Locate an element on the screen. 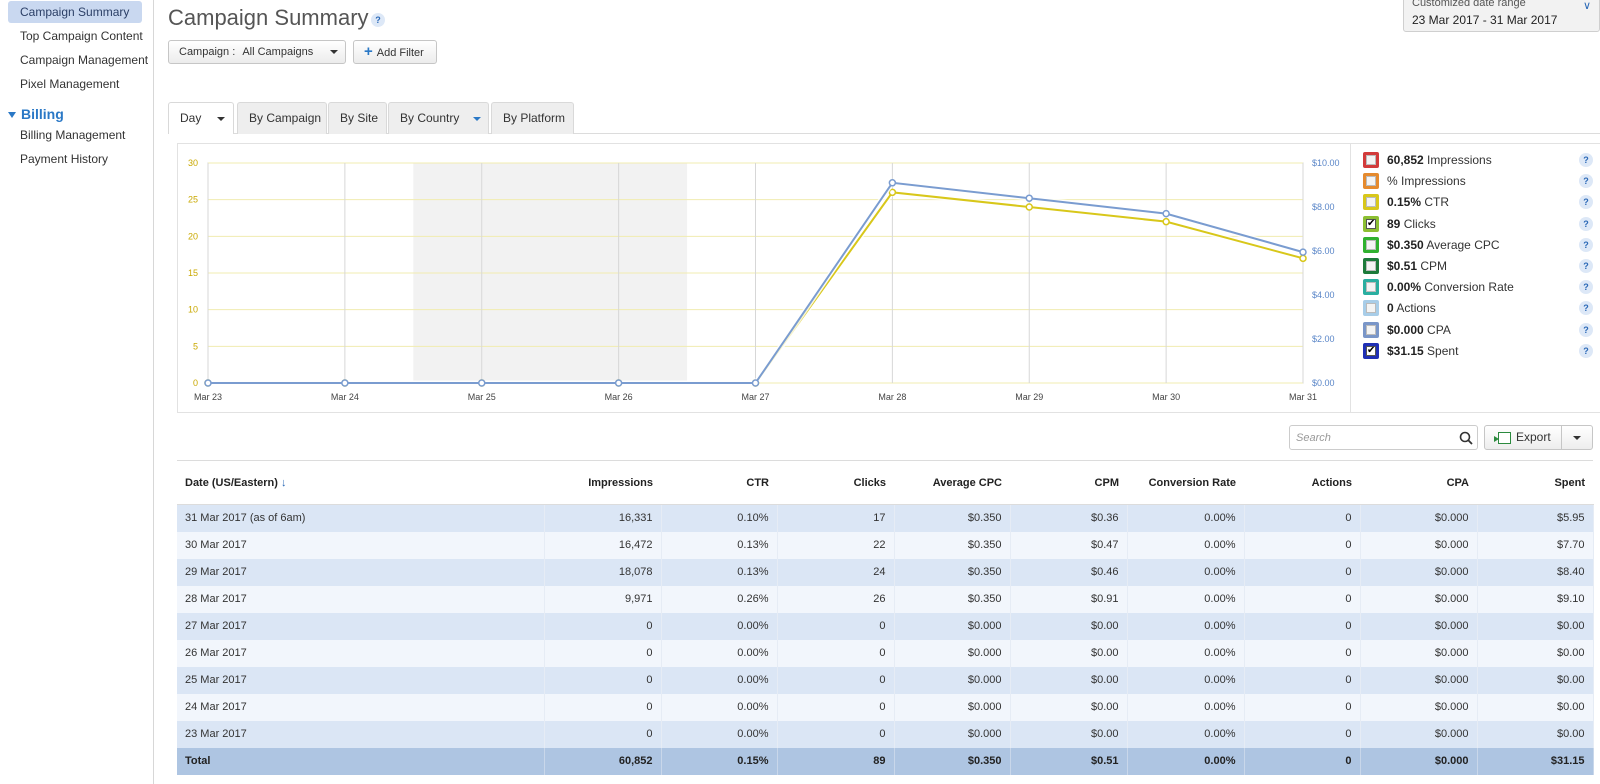  legend-text: $31.15 Spent is located at coordinates (1422, 351).